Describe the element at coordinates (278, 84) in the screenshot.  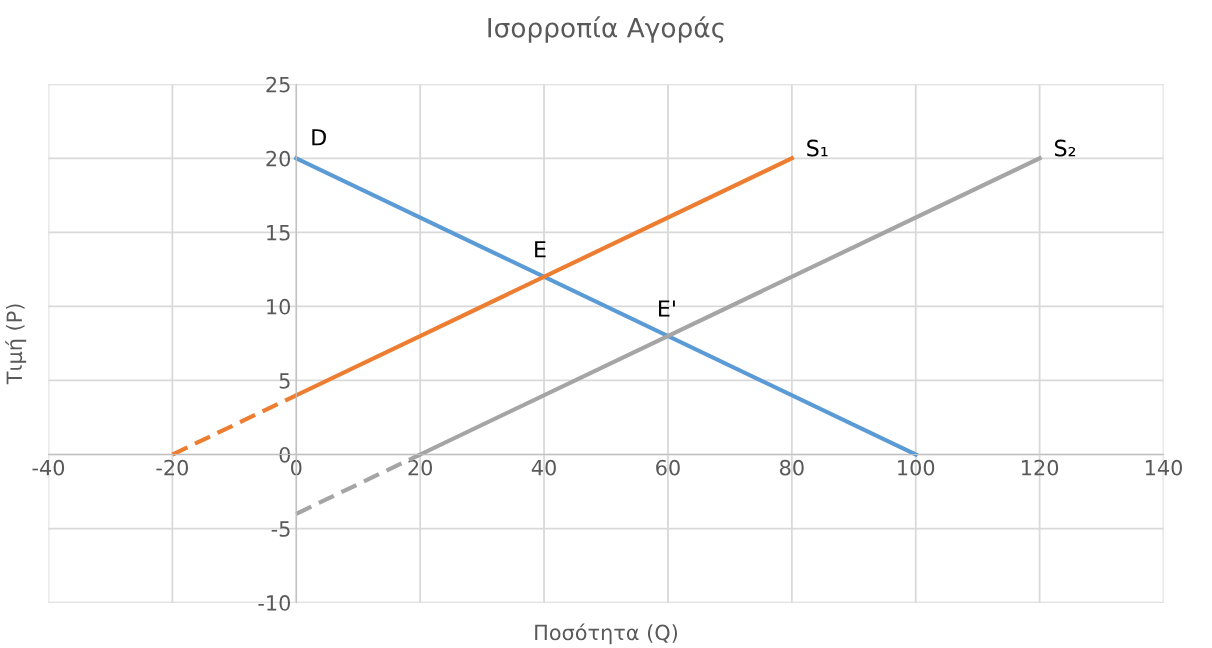
I see `y-tick-label: 25` at that location.